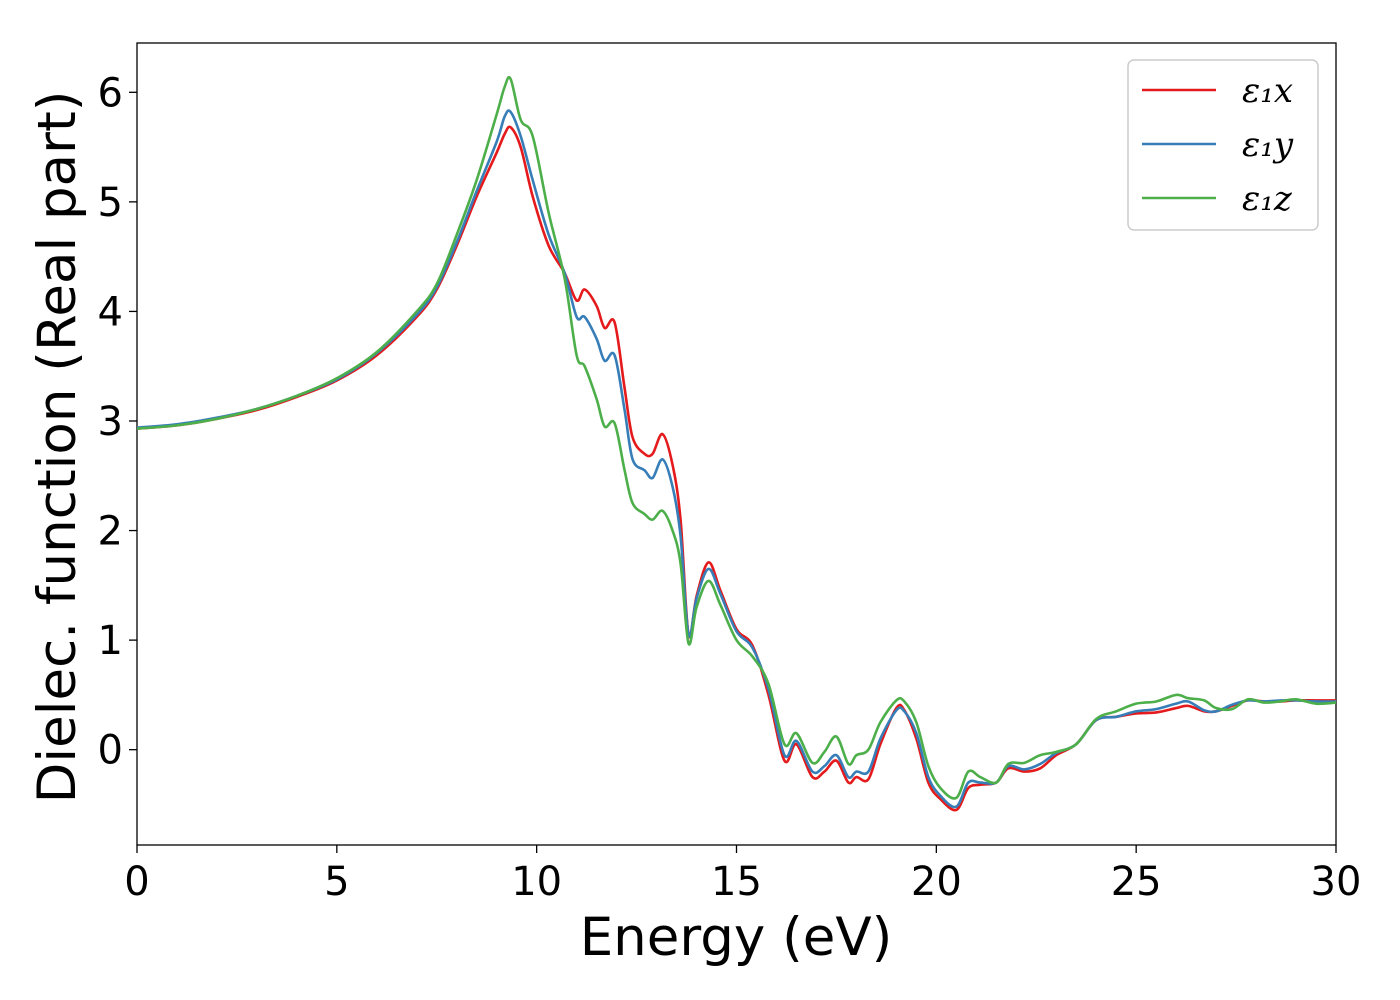 The height and width of the screenshot is (1000, 1400). Describe the element at coordinates (110, 751) in the screenshot. I see `y-tick-label: 0` at that location.